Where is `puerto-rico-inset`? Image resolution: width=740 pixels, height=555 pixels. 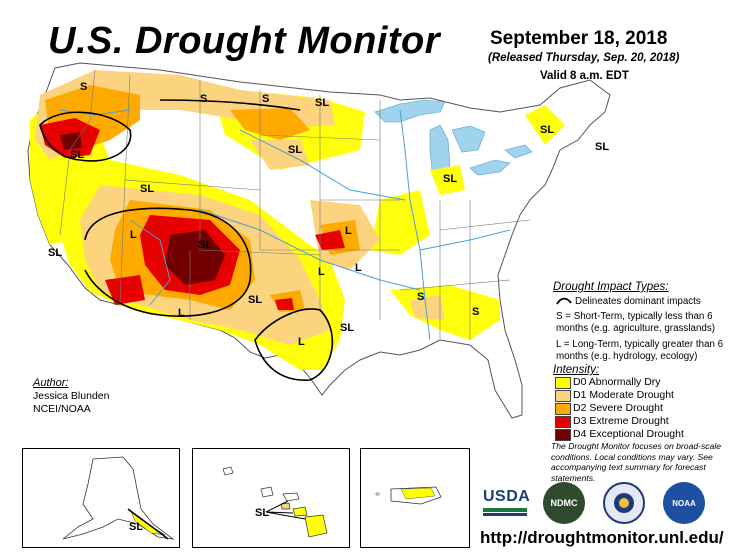 puerto-rico-inset is located at coordinates (415, 498).